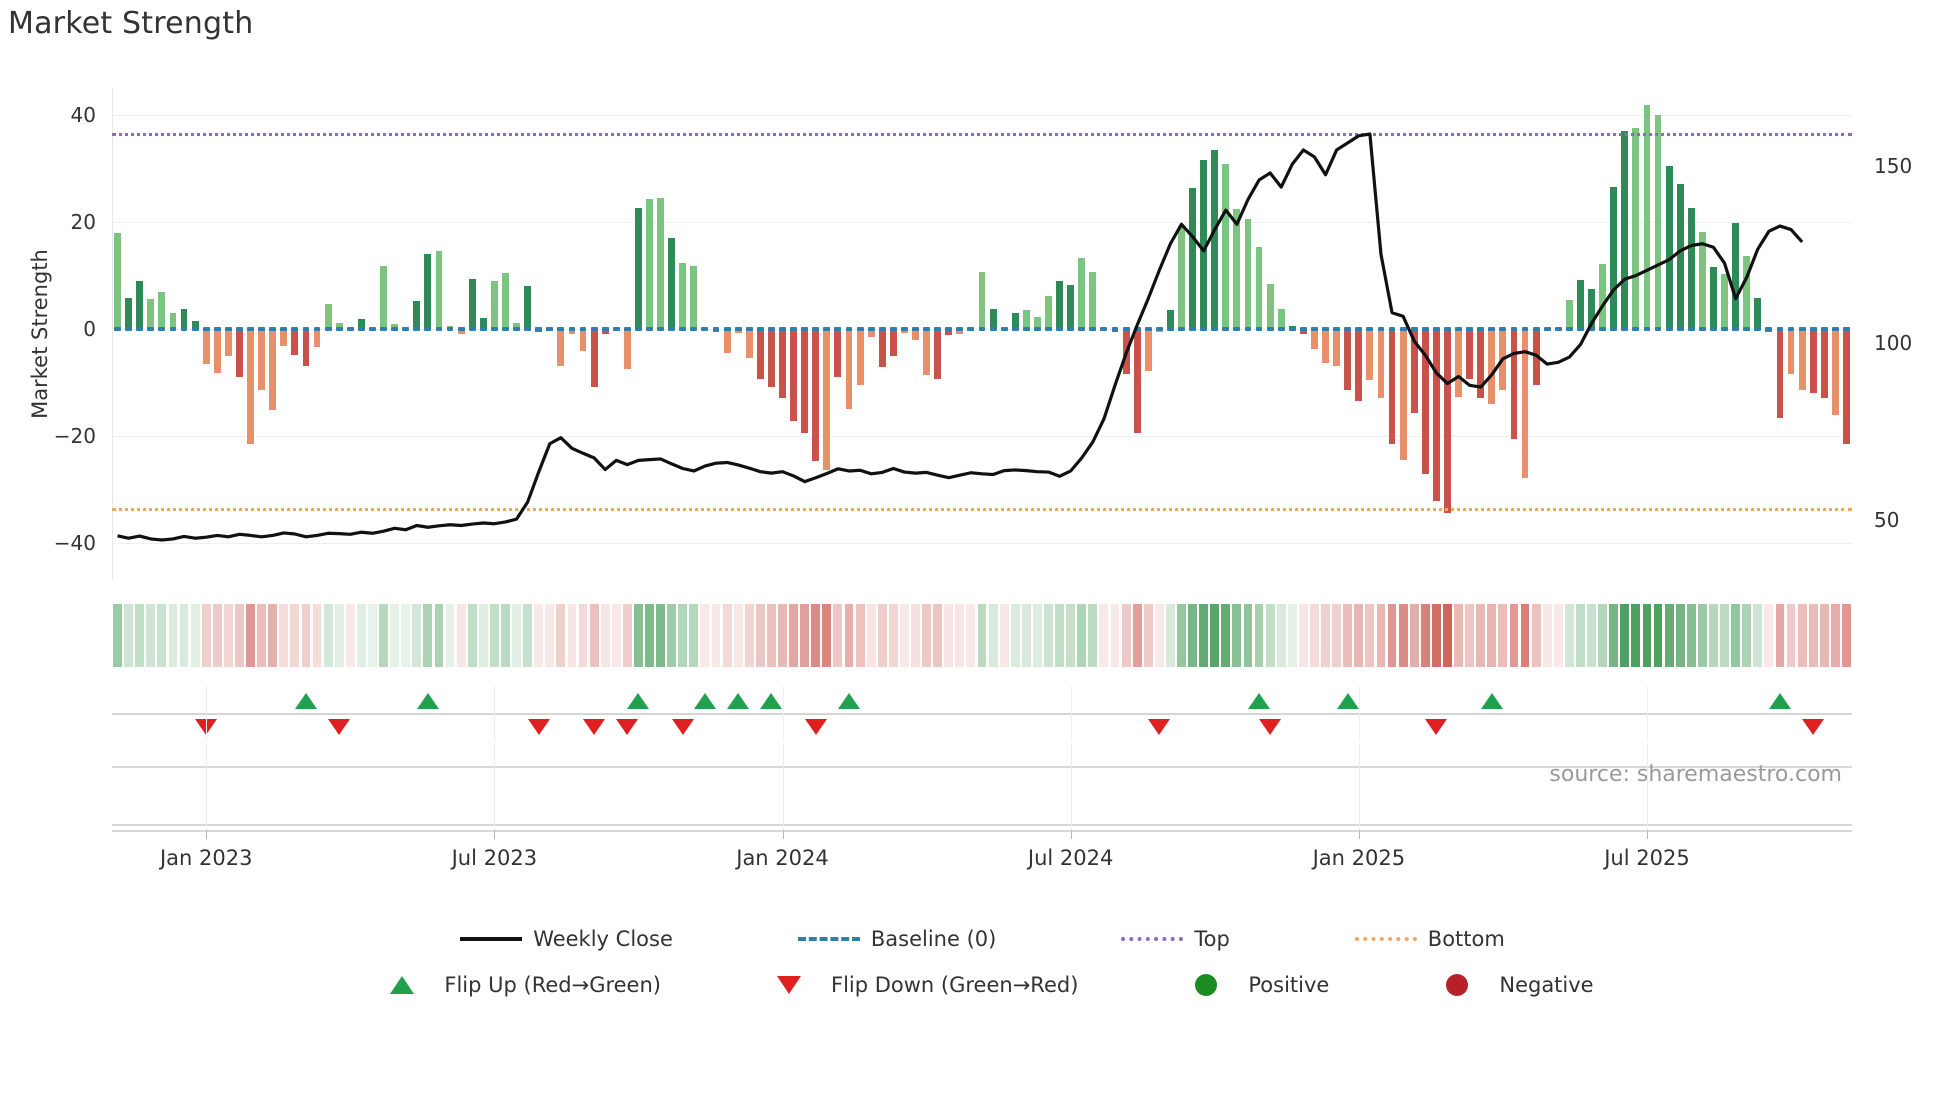 Image resolution: width=1960 pixels, height=1102 pixels. What do you see at coordinates (112, 334) in the screenshot?
I see `left-axis-spine` at bounding box center [112, 334].